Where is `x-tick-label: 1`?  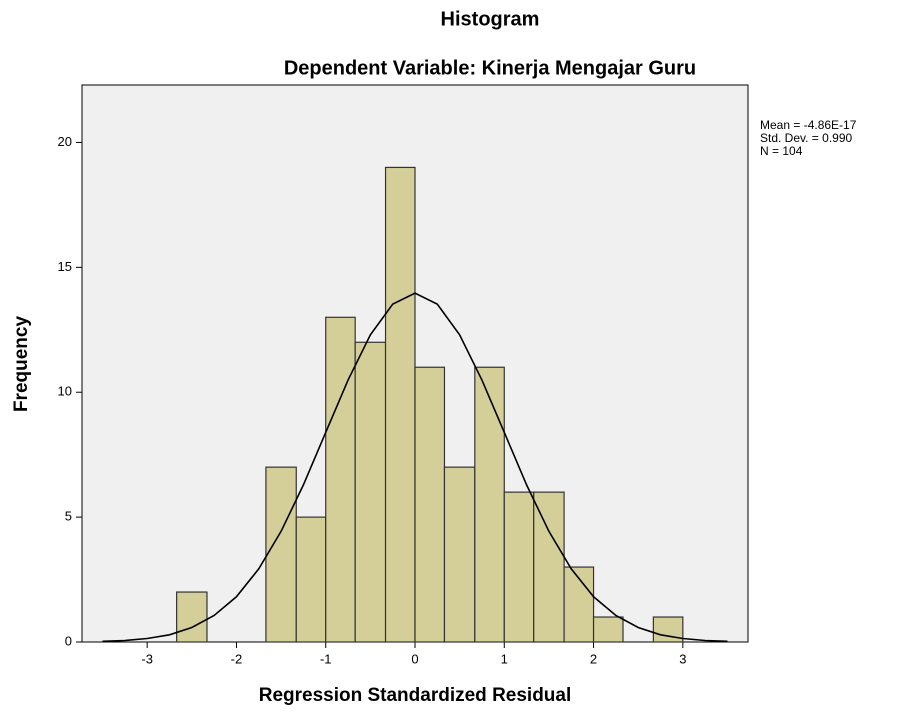
x-tick-label: 1 is located at coordinates (504, 658).